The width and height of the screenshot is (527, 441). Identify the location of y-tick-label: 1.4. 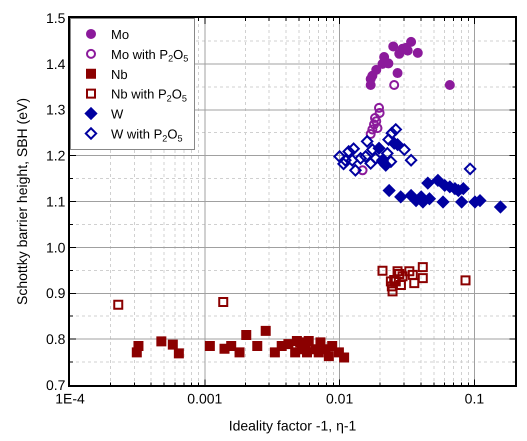
(56, 64).